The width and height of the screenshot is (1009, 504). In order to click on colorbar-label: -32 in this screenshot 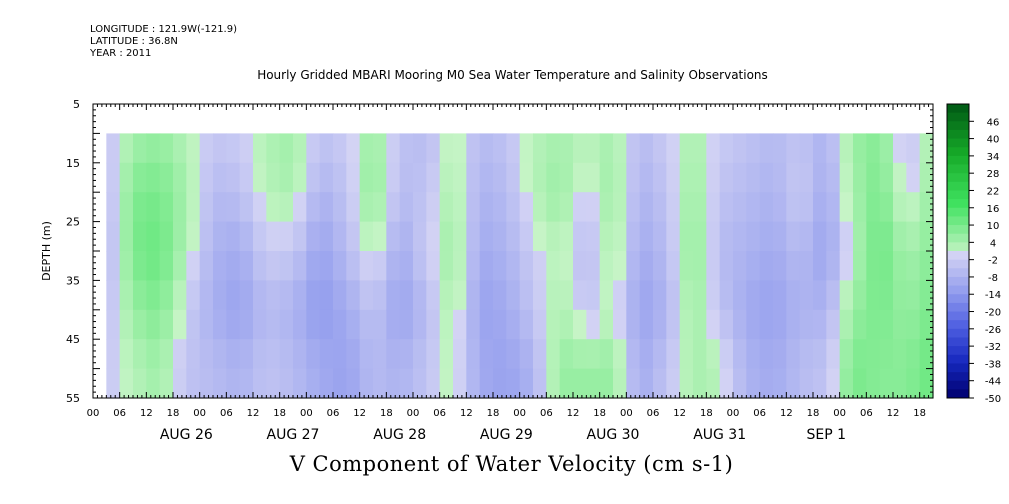, I will do `click(993, 347)`.